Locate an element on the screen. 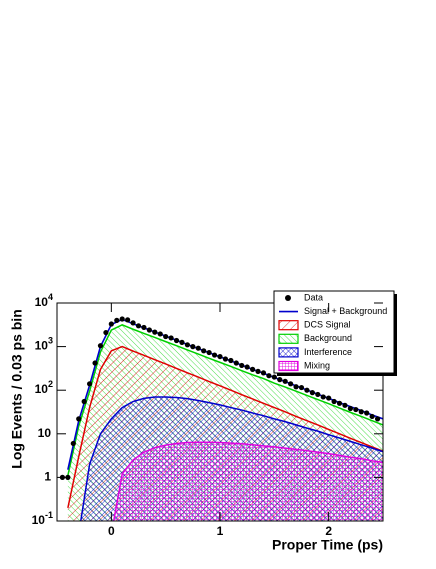  x-tick-label: 2 is located at coordinates (328, 531).